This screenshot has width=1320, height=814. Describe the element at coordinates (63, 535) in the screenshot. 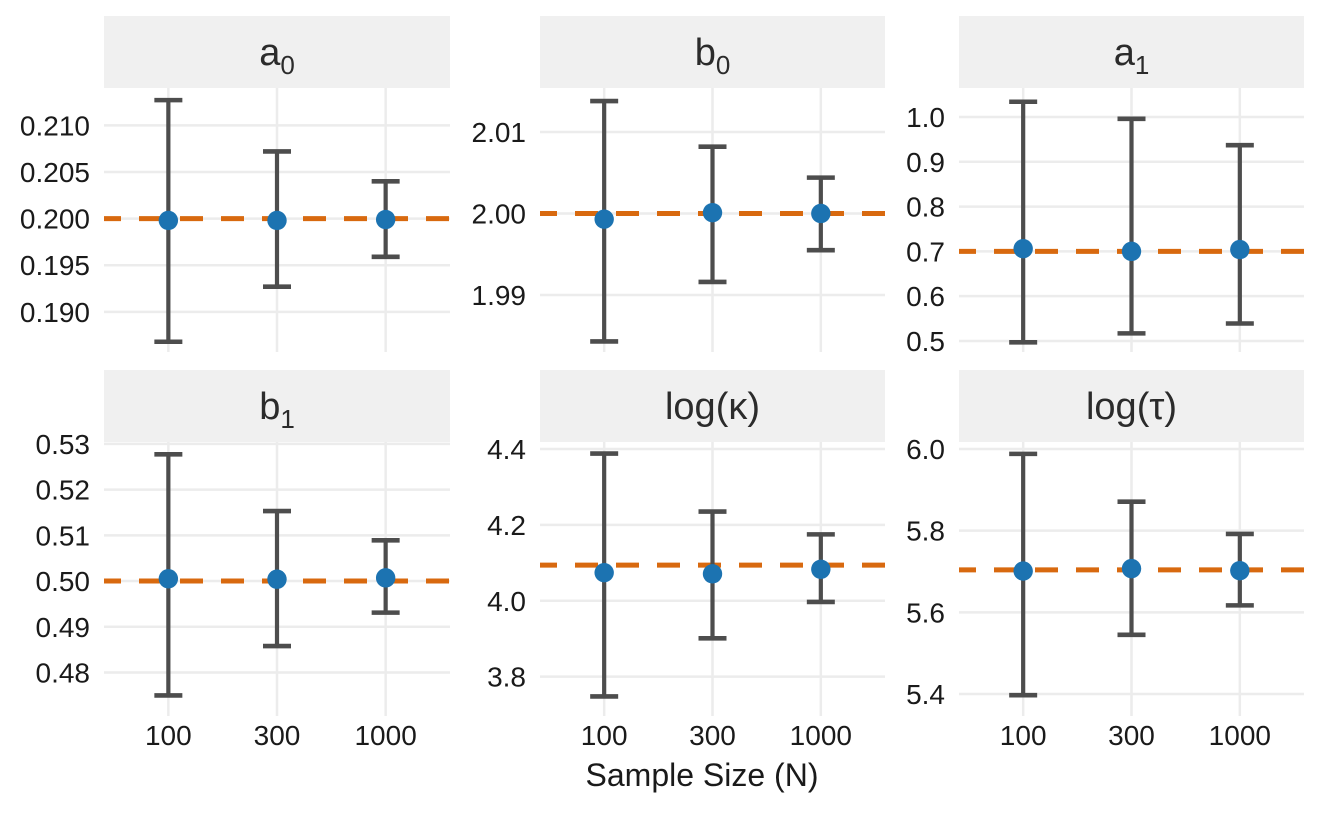

I see `y-tick-label: 0.51` at that location.